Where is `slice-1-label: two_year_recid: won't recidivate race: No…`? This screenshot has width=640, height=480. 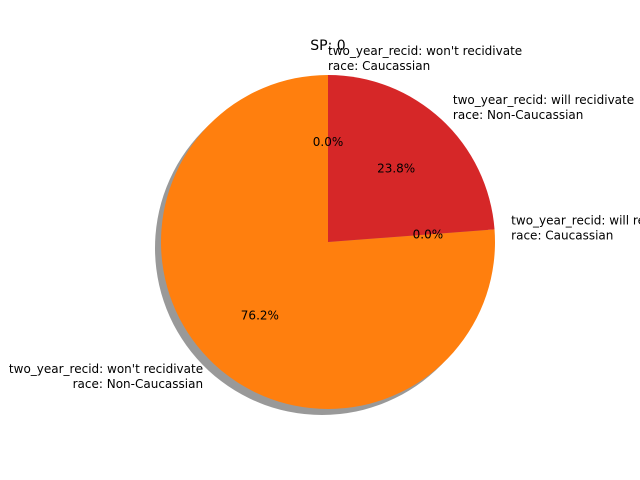
slice-1-label: two_year_recid: won't recidivate race: No… is located at coordinates (106, 376).